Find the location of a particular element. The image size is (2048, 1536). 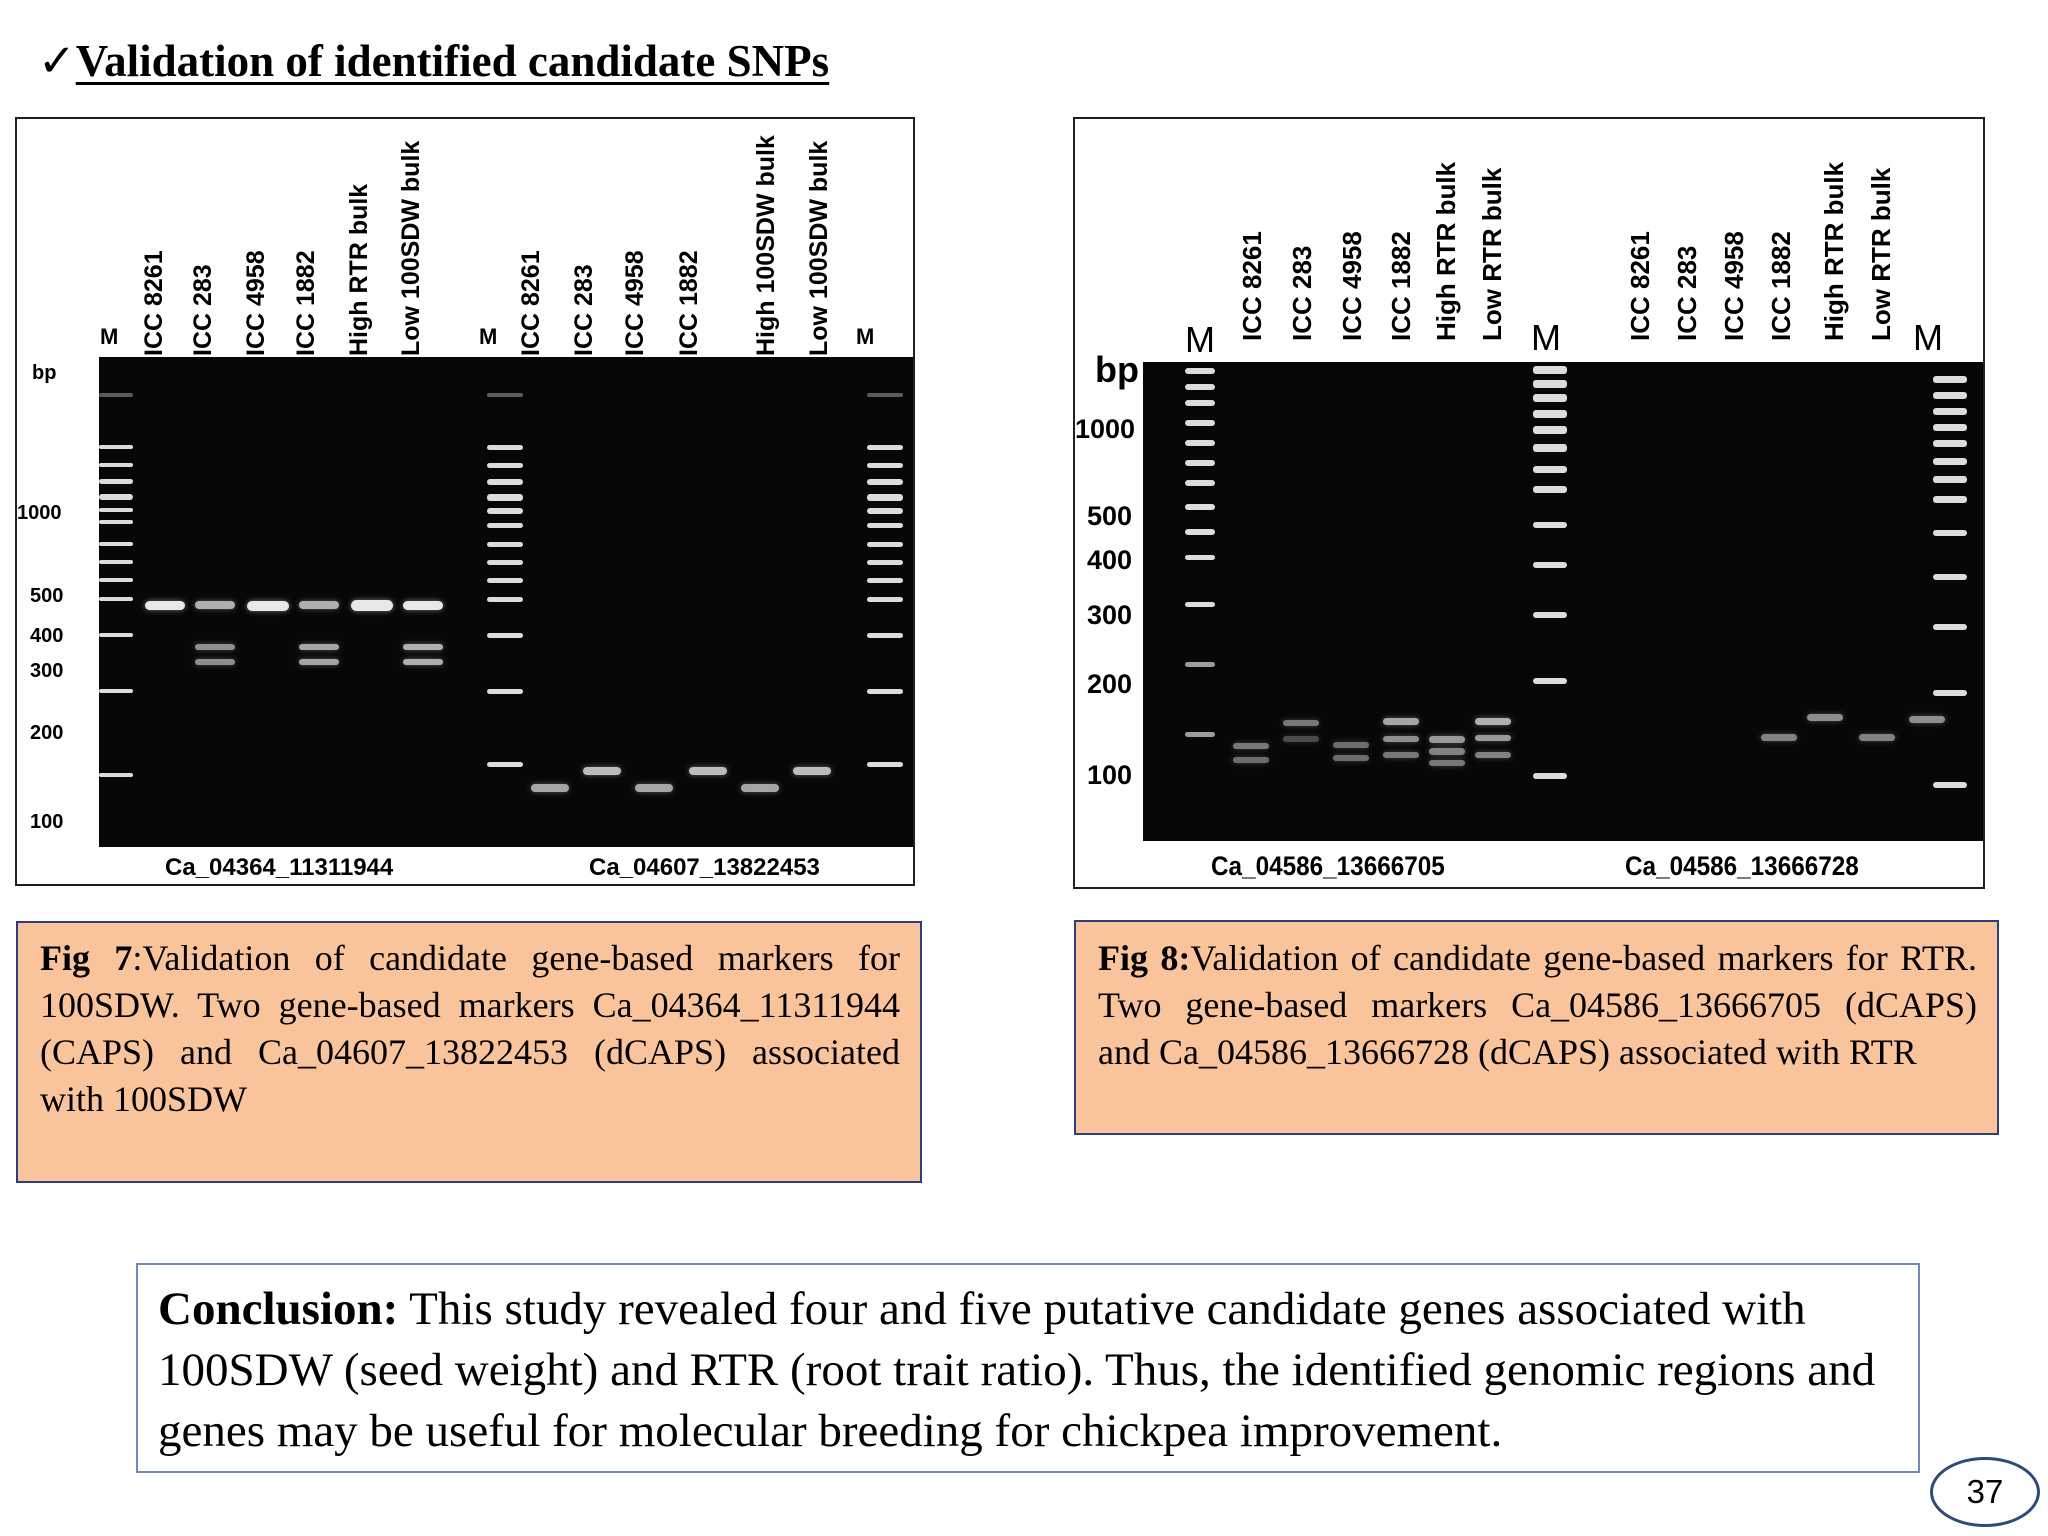

fig7-marker-m-left: M is located at coordinates (109, 336).